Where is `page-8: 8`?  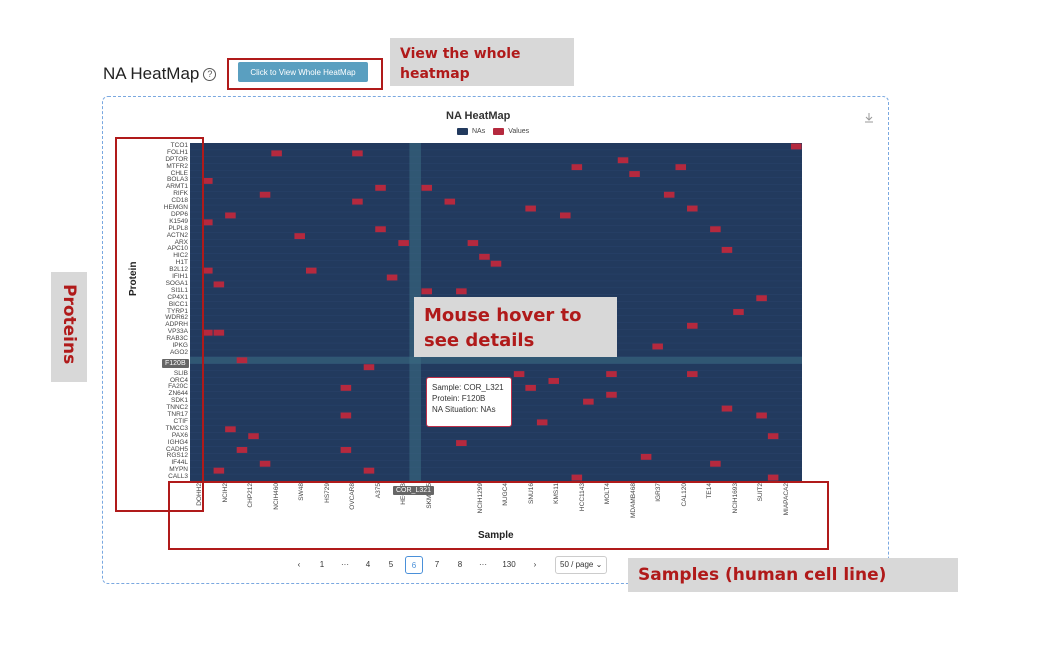
page-8: 8 is located at coordinates (460, 564).